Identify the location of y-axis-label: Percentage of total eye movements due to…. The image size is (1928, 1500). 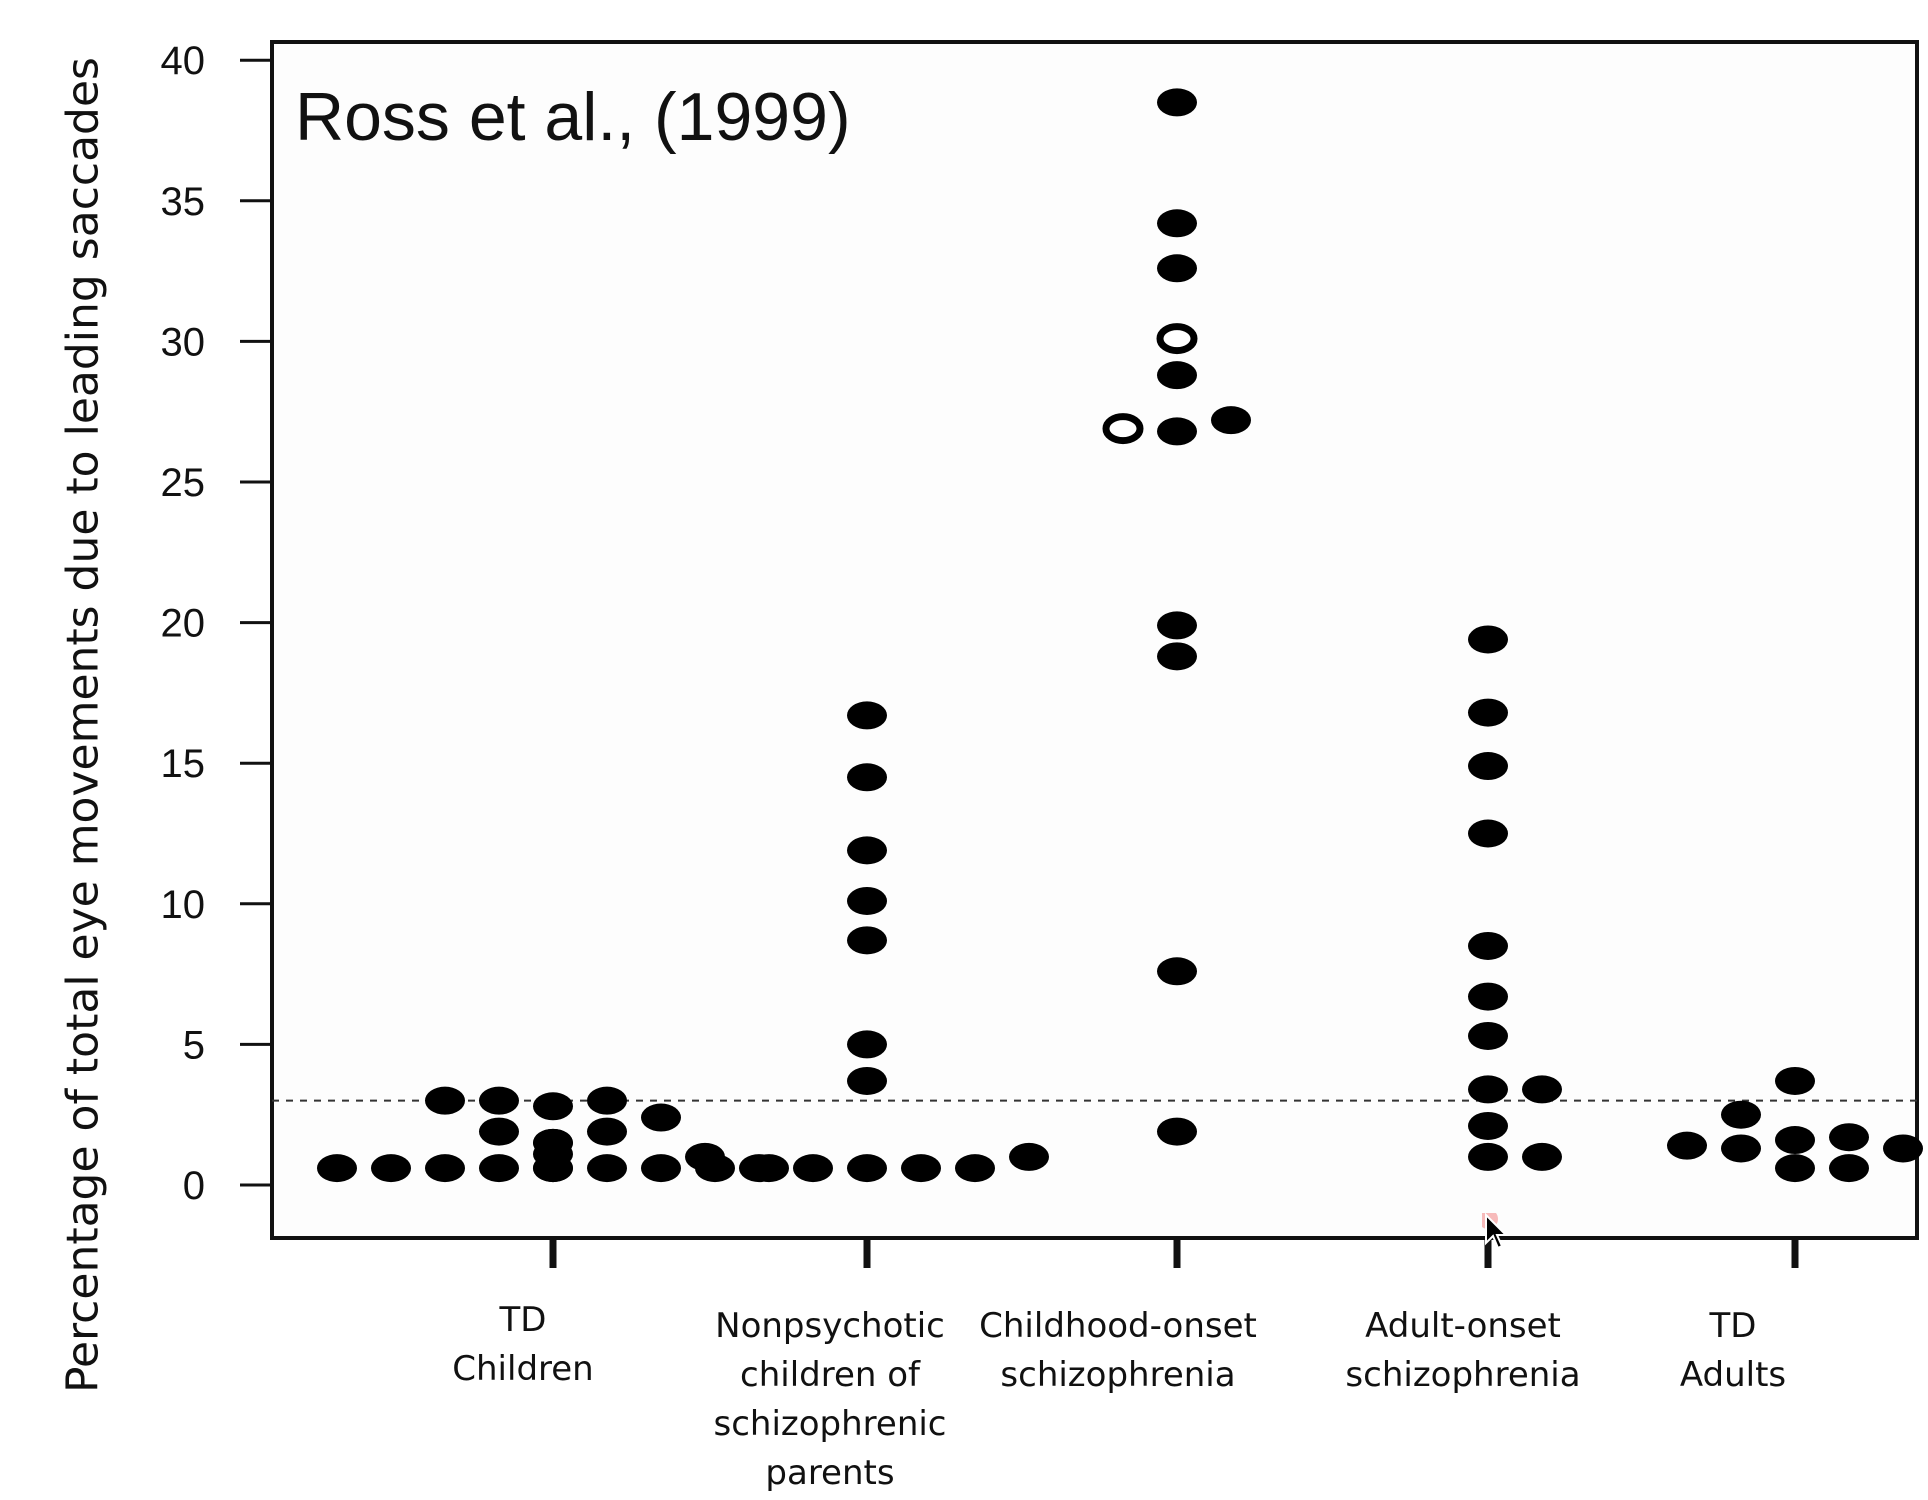
(83, 725).